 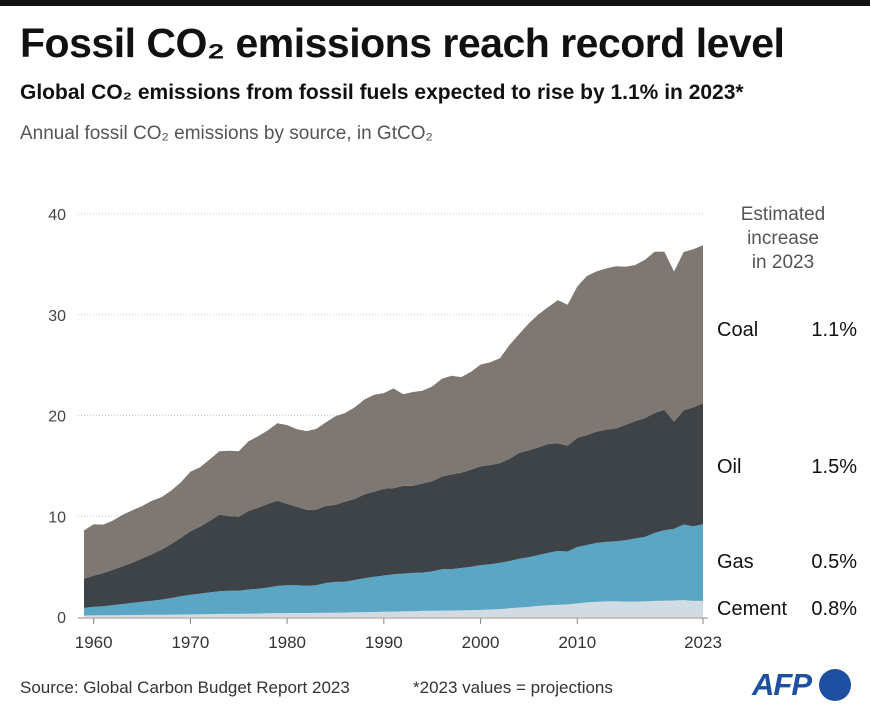 What do you see at coordinates (287, 642) in the screenshot?
I see `x-tick-label: 1980` at bounding box center [287, 642].